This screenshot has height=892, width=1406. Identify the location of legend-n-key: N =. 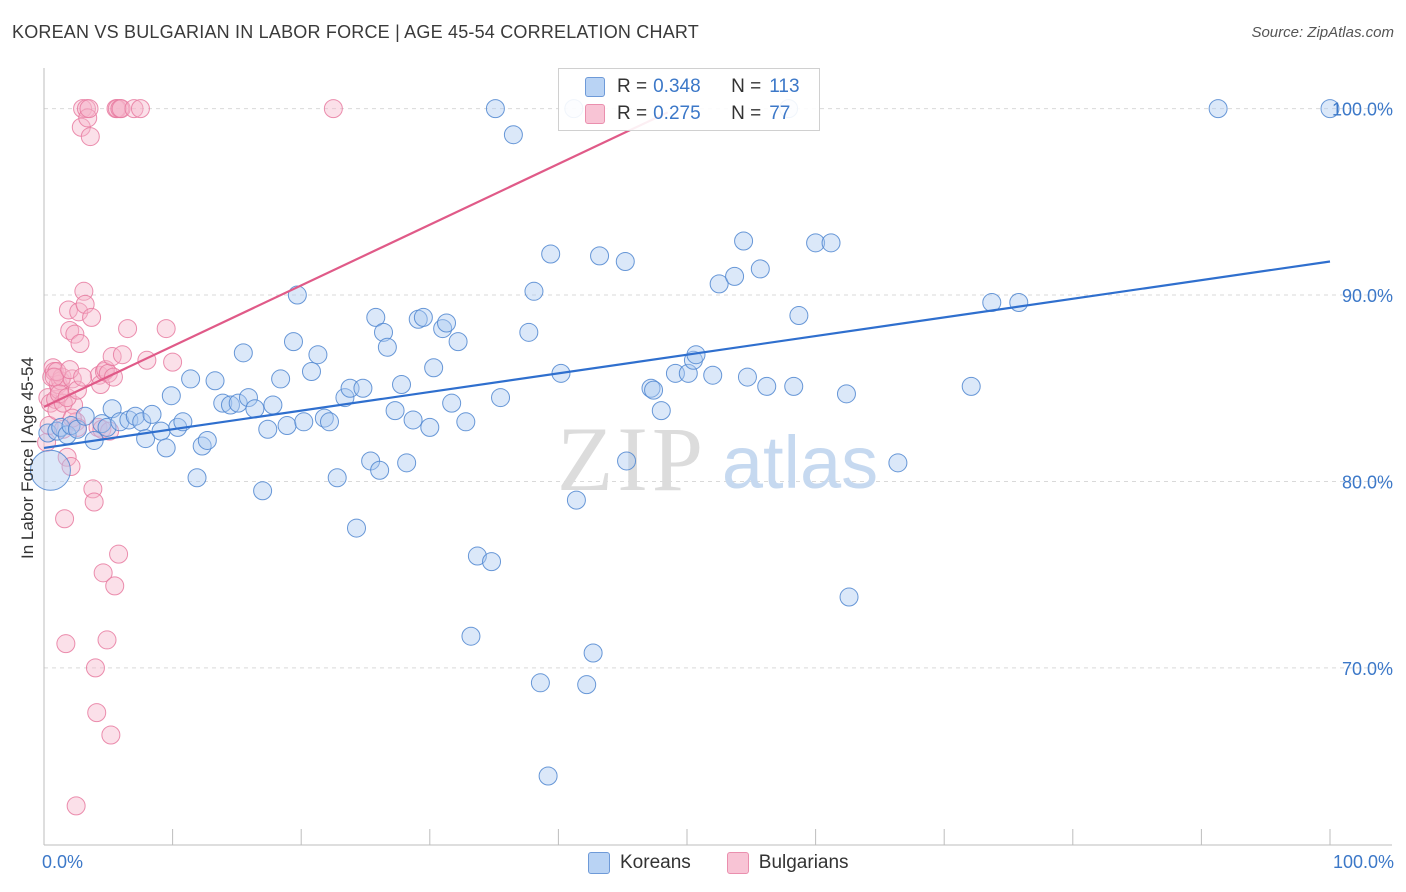
(746, 86).